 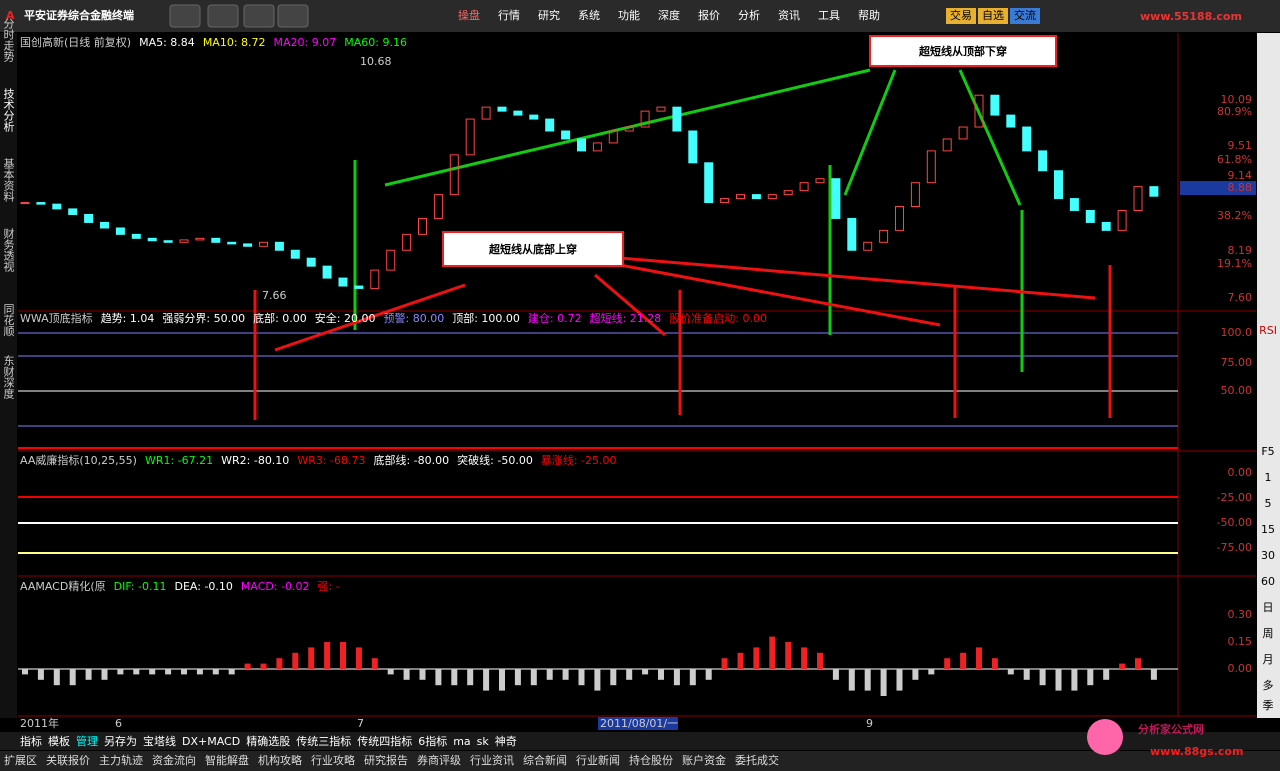 What do you see at coordinates (121, 760) in the screenshot?
I see `tab2: 主力轨迹` at bounding box center [121, 760].